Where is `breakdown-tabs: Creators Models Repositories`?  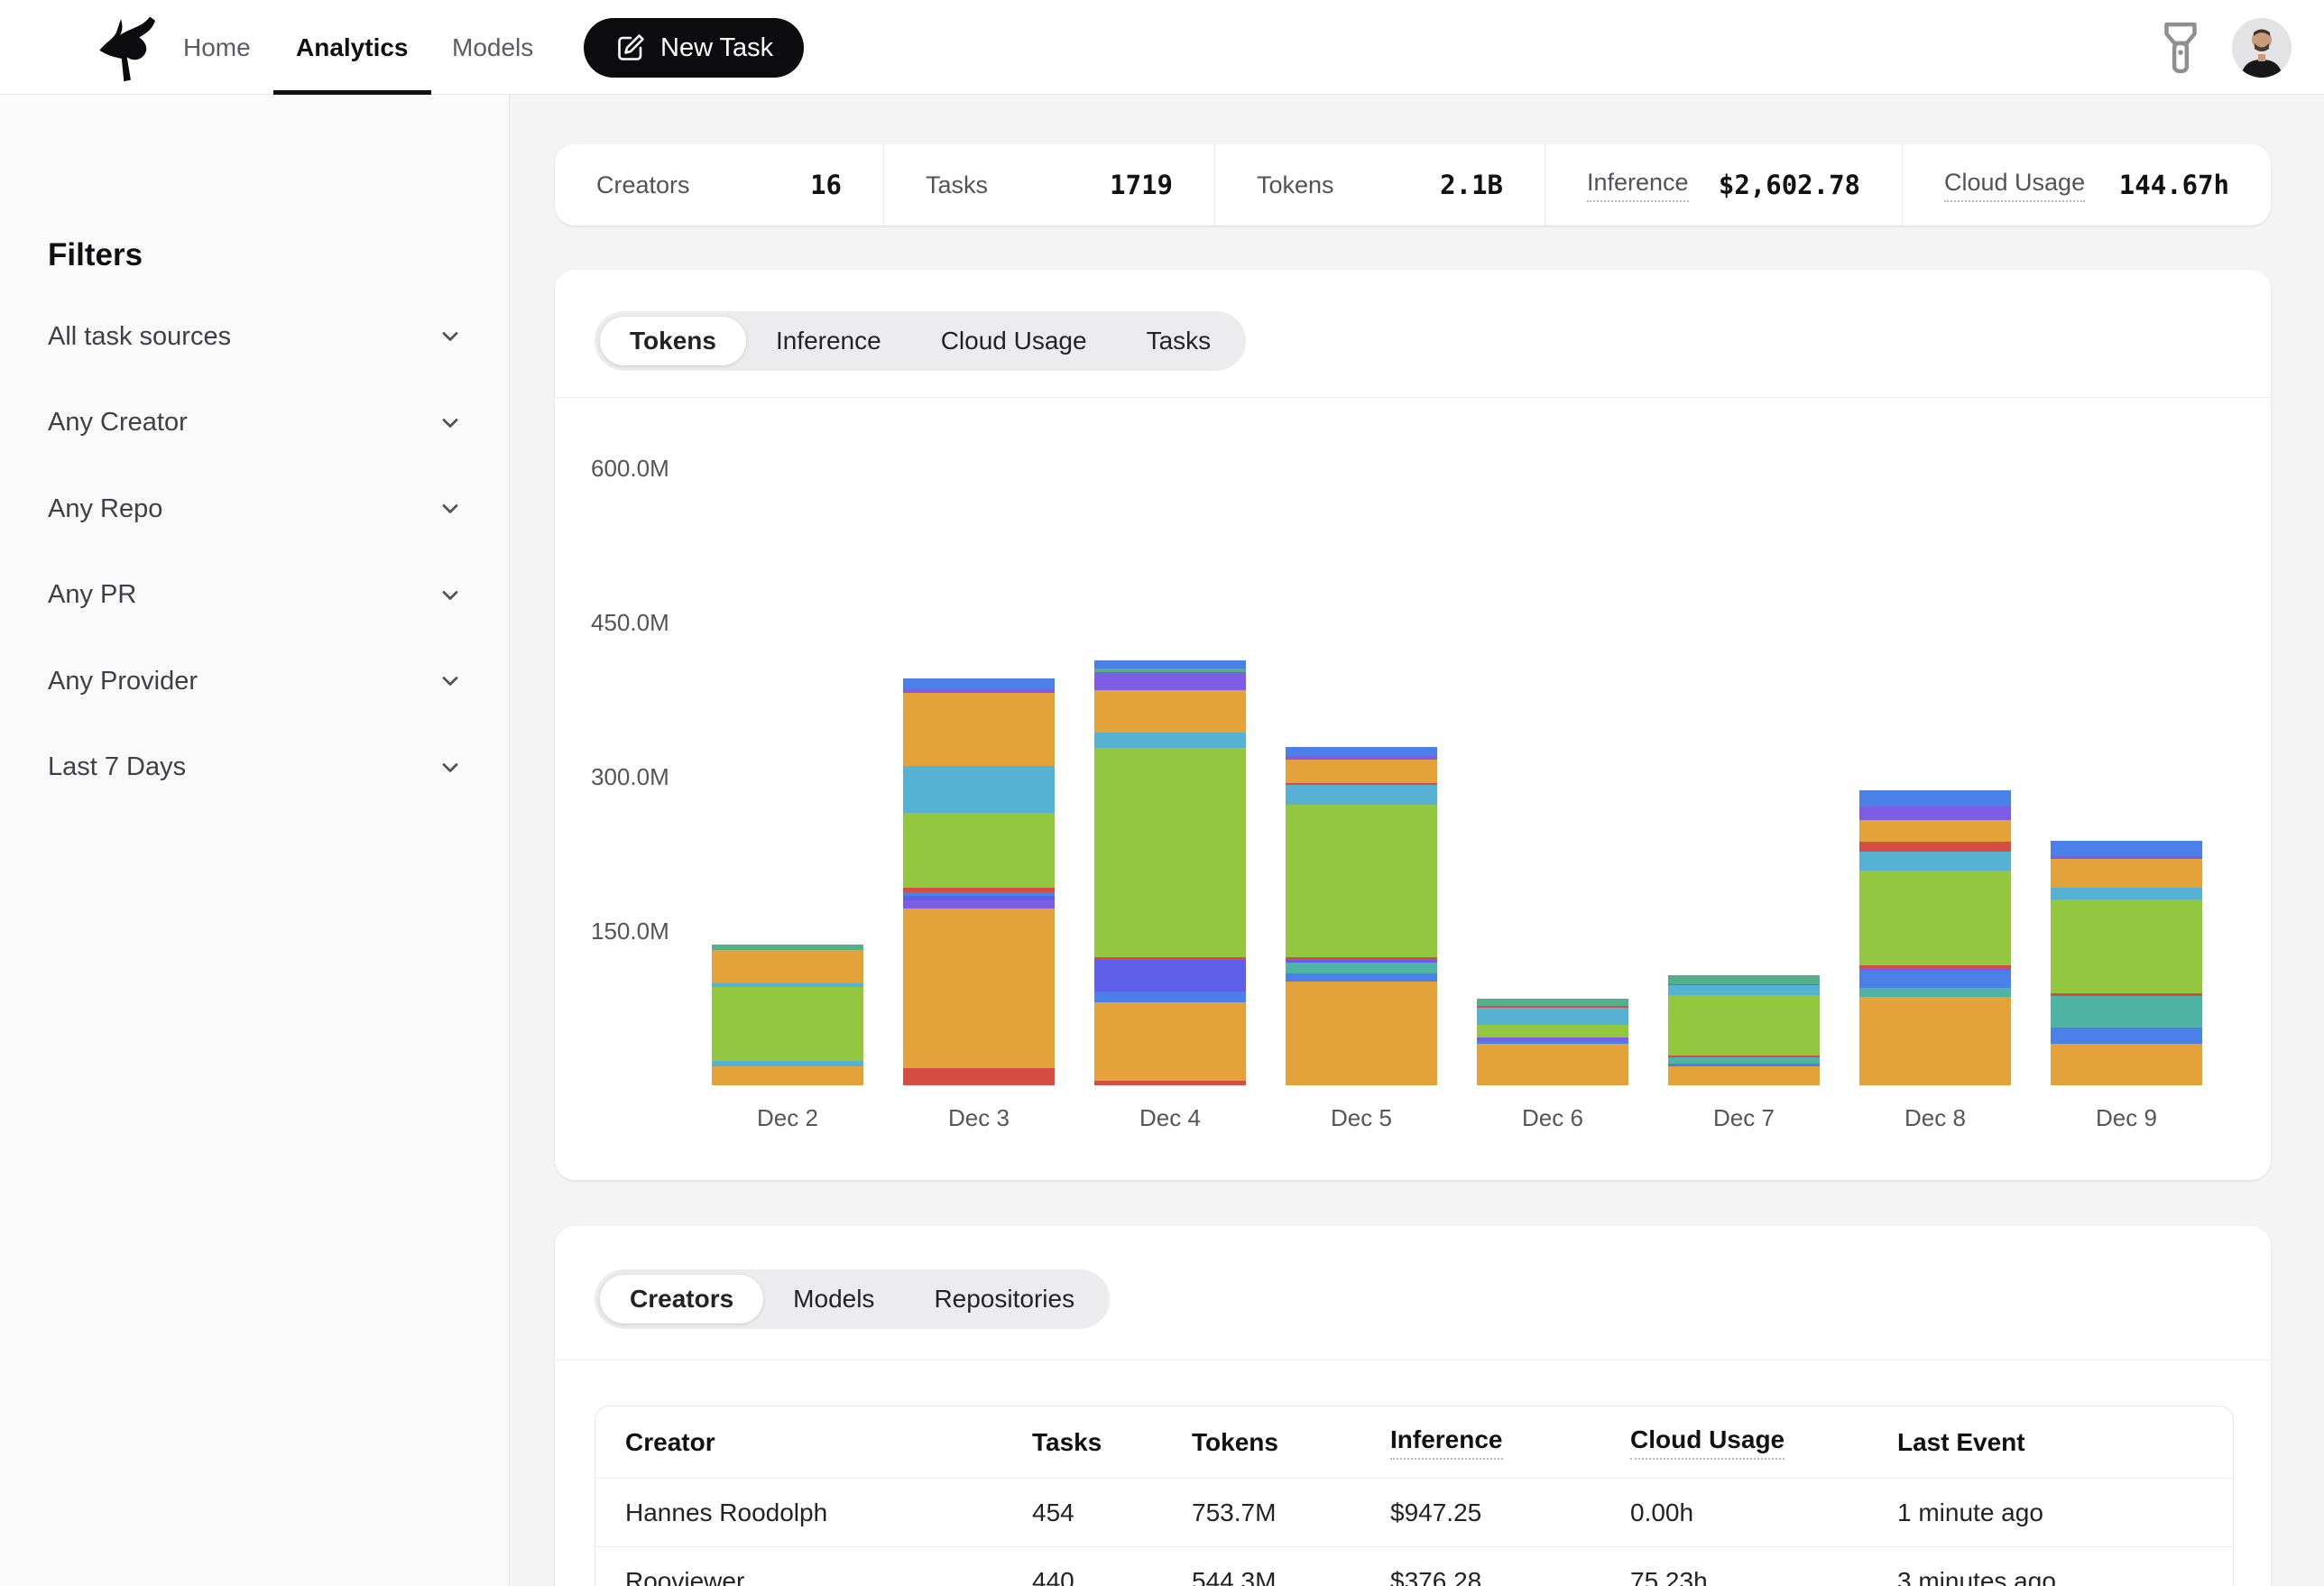 breakdown-tabs: Creators Models Repositories is located at coordinates (853, 1299).